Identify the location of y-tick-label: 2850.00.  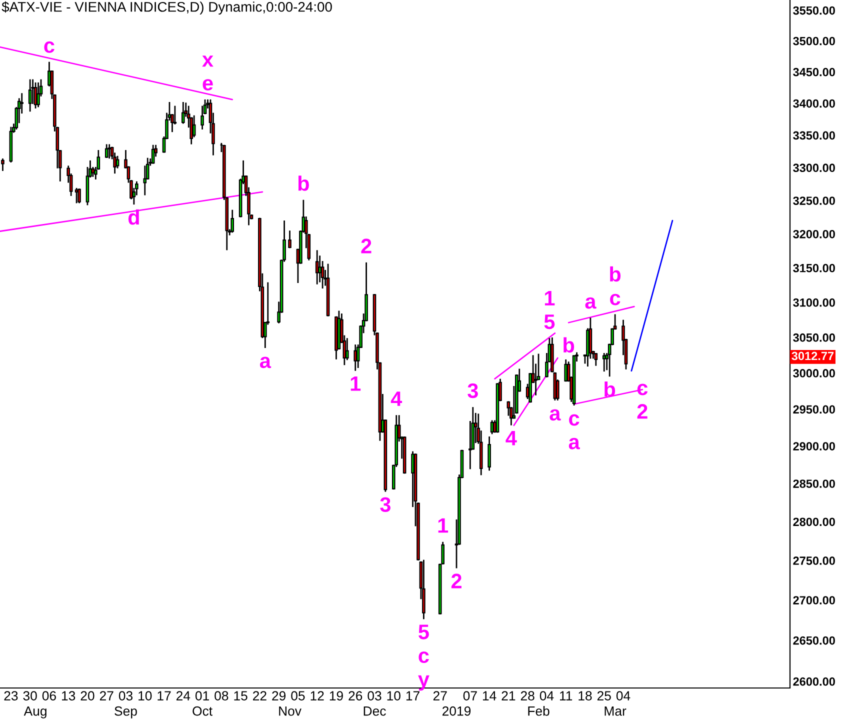
(814, 484).